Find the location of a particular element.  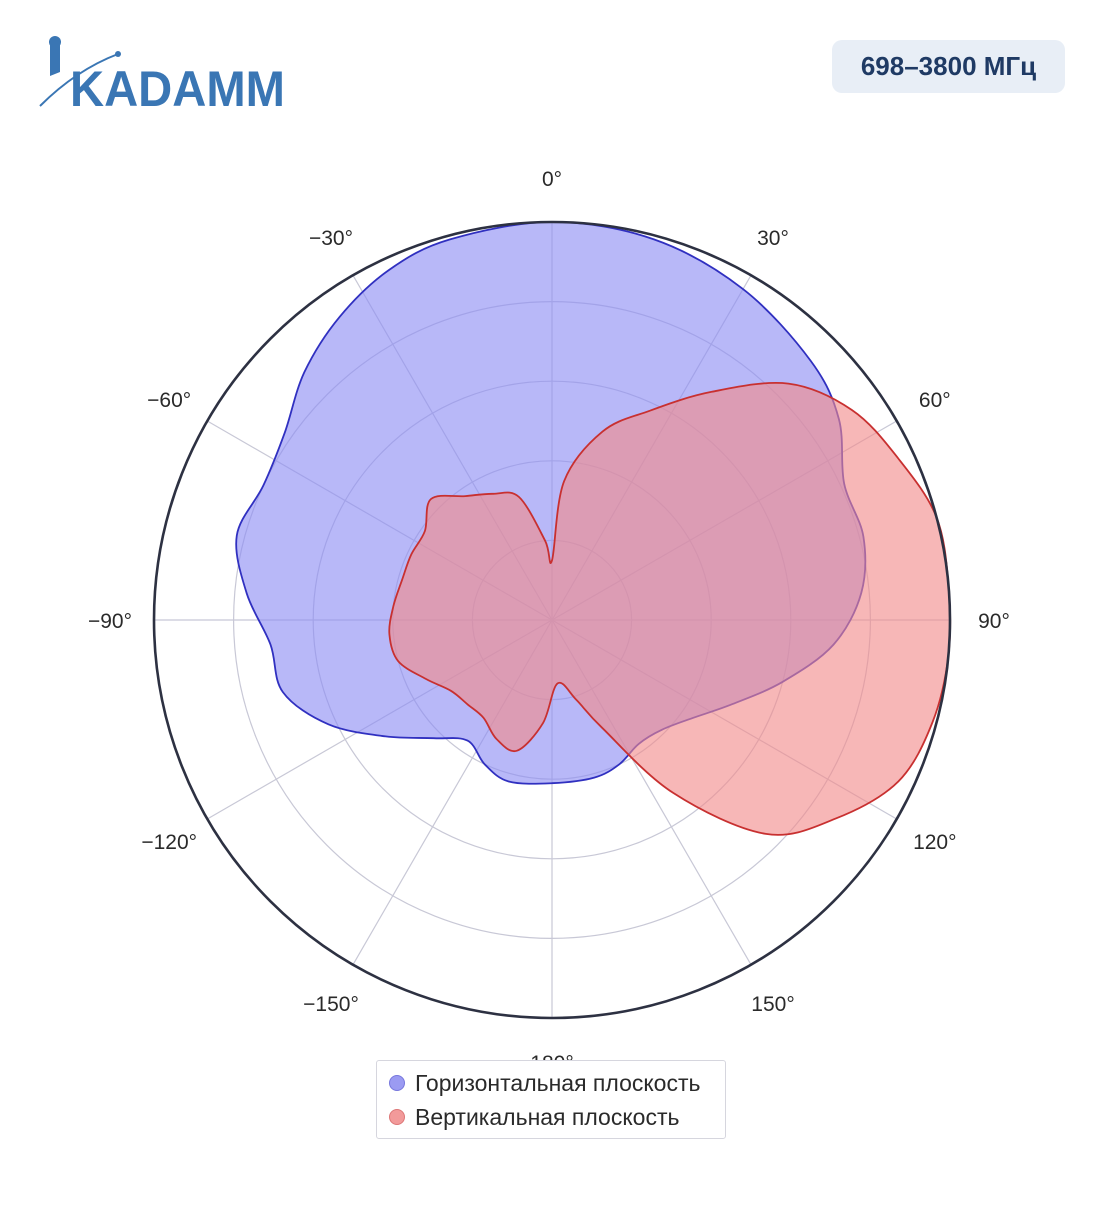

frequency-band-badge: 698–3800 МГц is located at coordinates (948, 66).